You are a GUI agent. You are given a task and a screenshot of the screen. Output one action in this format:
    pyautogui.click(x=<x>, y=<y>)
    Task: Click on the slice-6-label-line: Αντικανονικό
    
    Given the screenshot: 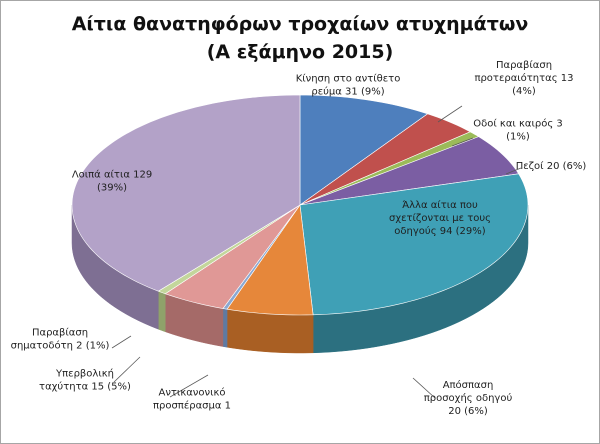 What is the action you would take?
    pyautogui.click(x=191, y=393)
    